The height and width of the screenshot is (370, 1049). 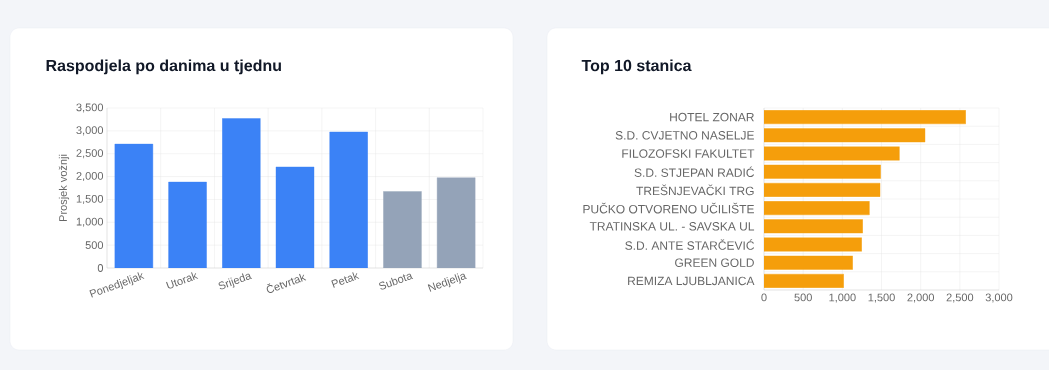 I want to click on y-tick-label: 2,500, so click(x=90, y=154).